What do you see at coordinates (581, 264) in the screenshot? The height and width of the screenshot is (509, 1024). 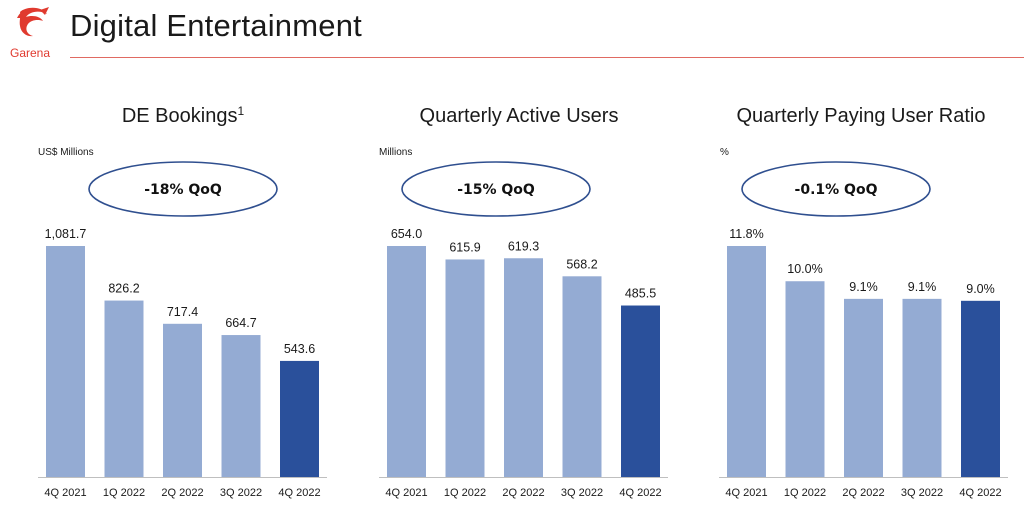 I see `data-label: 568.2` at bounding box center [581, 264].